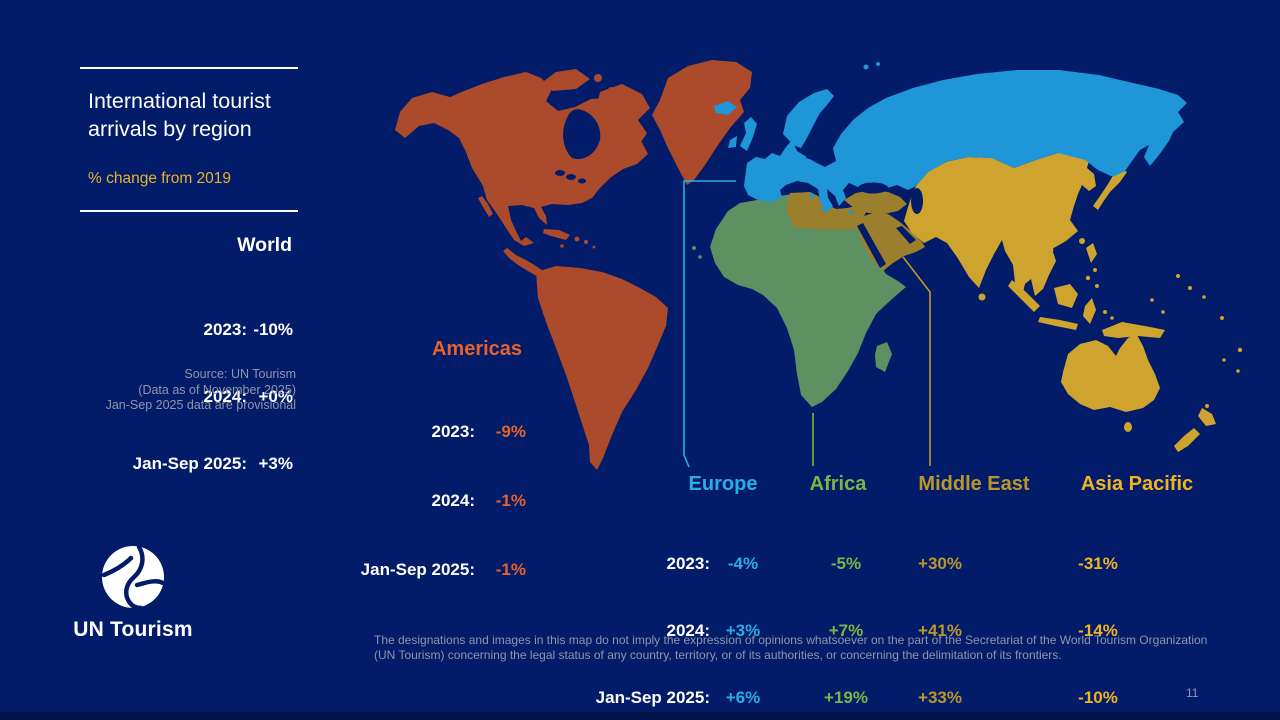  Describe the element at coordinates (273, 329) in the screenshot. I see `world-value-2023: -10%` at that location.